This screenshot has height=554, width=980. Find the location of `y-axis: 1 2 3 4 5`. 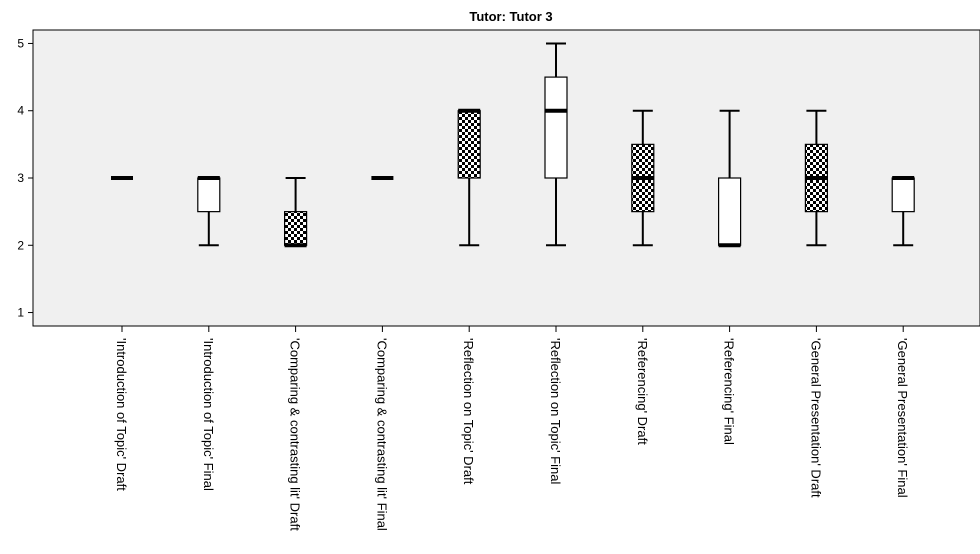

y-axis: 1 2 3 4 5 is located at coordinates (25, 178).